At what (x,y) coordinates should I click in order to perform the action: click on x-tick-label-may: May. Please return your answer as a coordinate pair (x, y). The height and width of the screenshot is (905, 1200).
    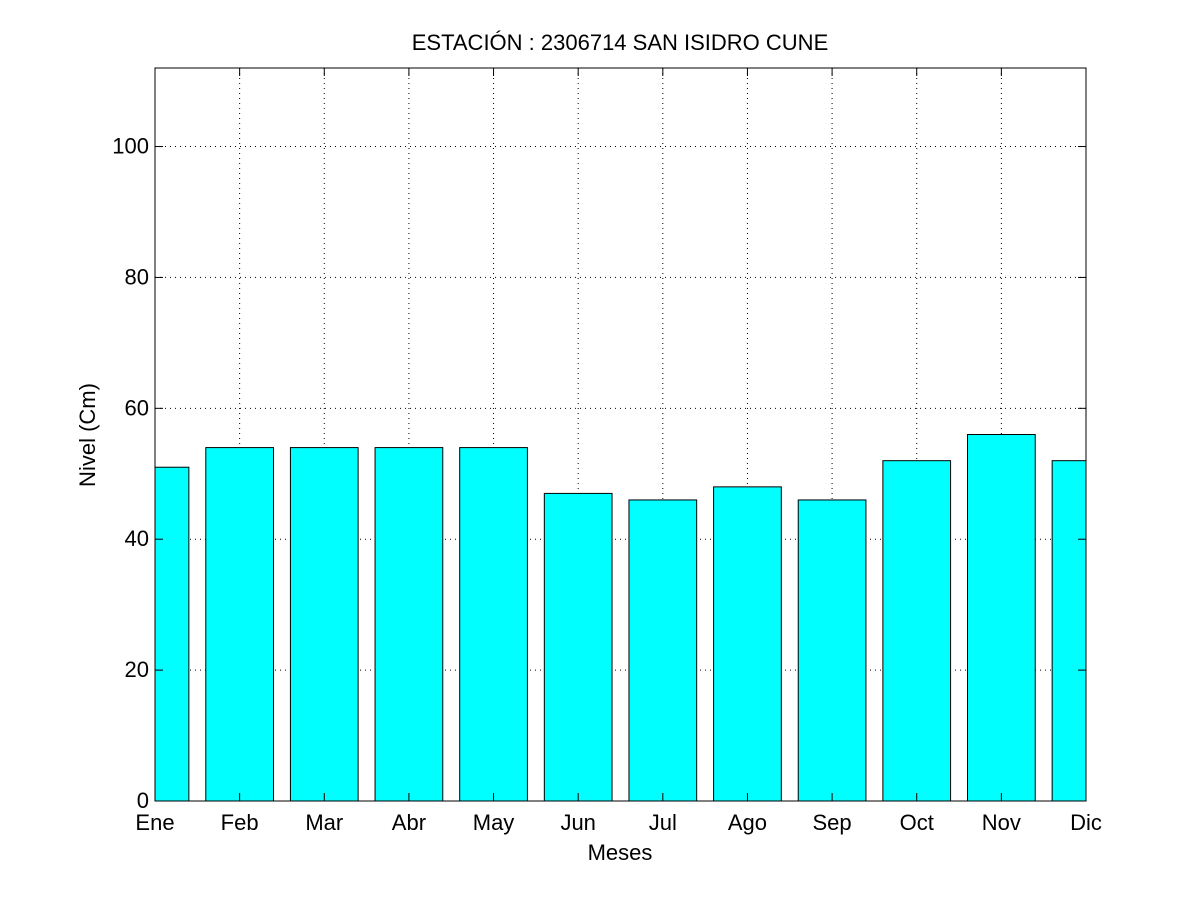
    Looking at the image, I should click on (494, 822).